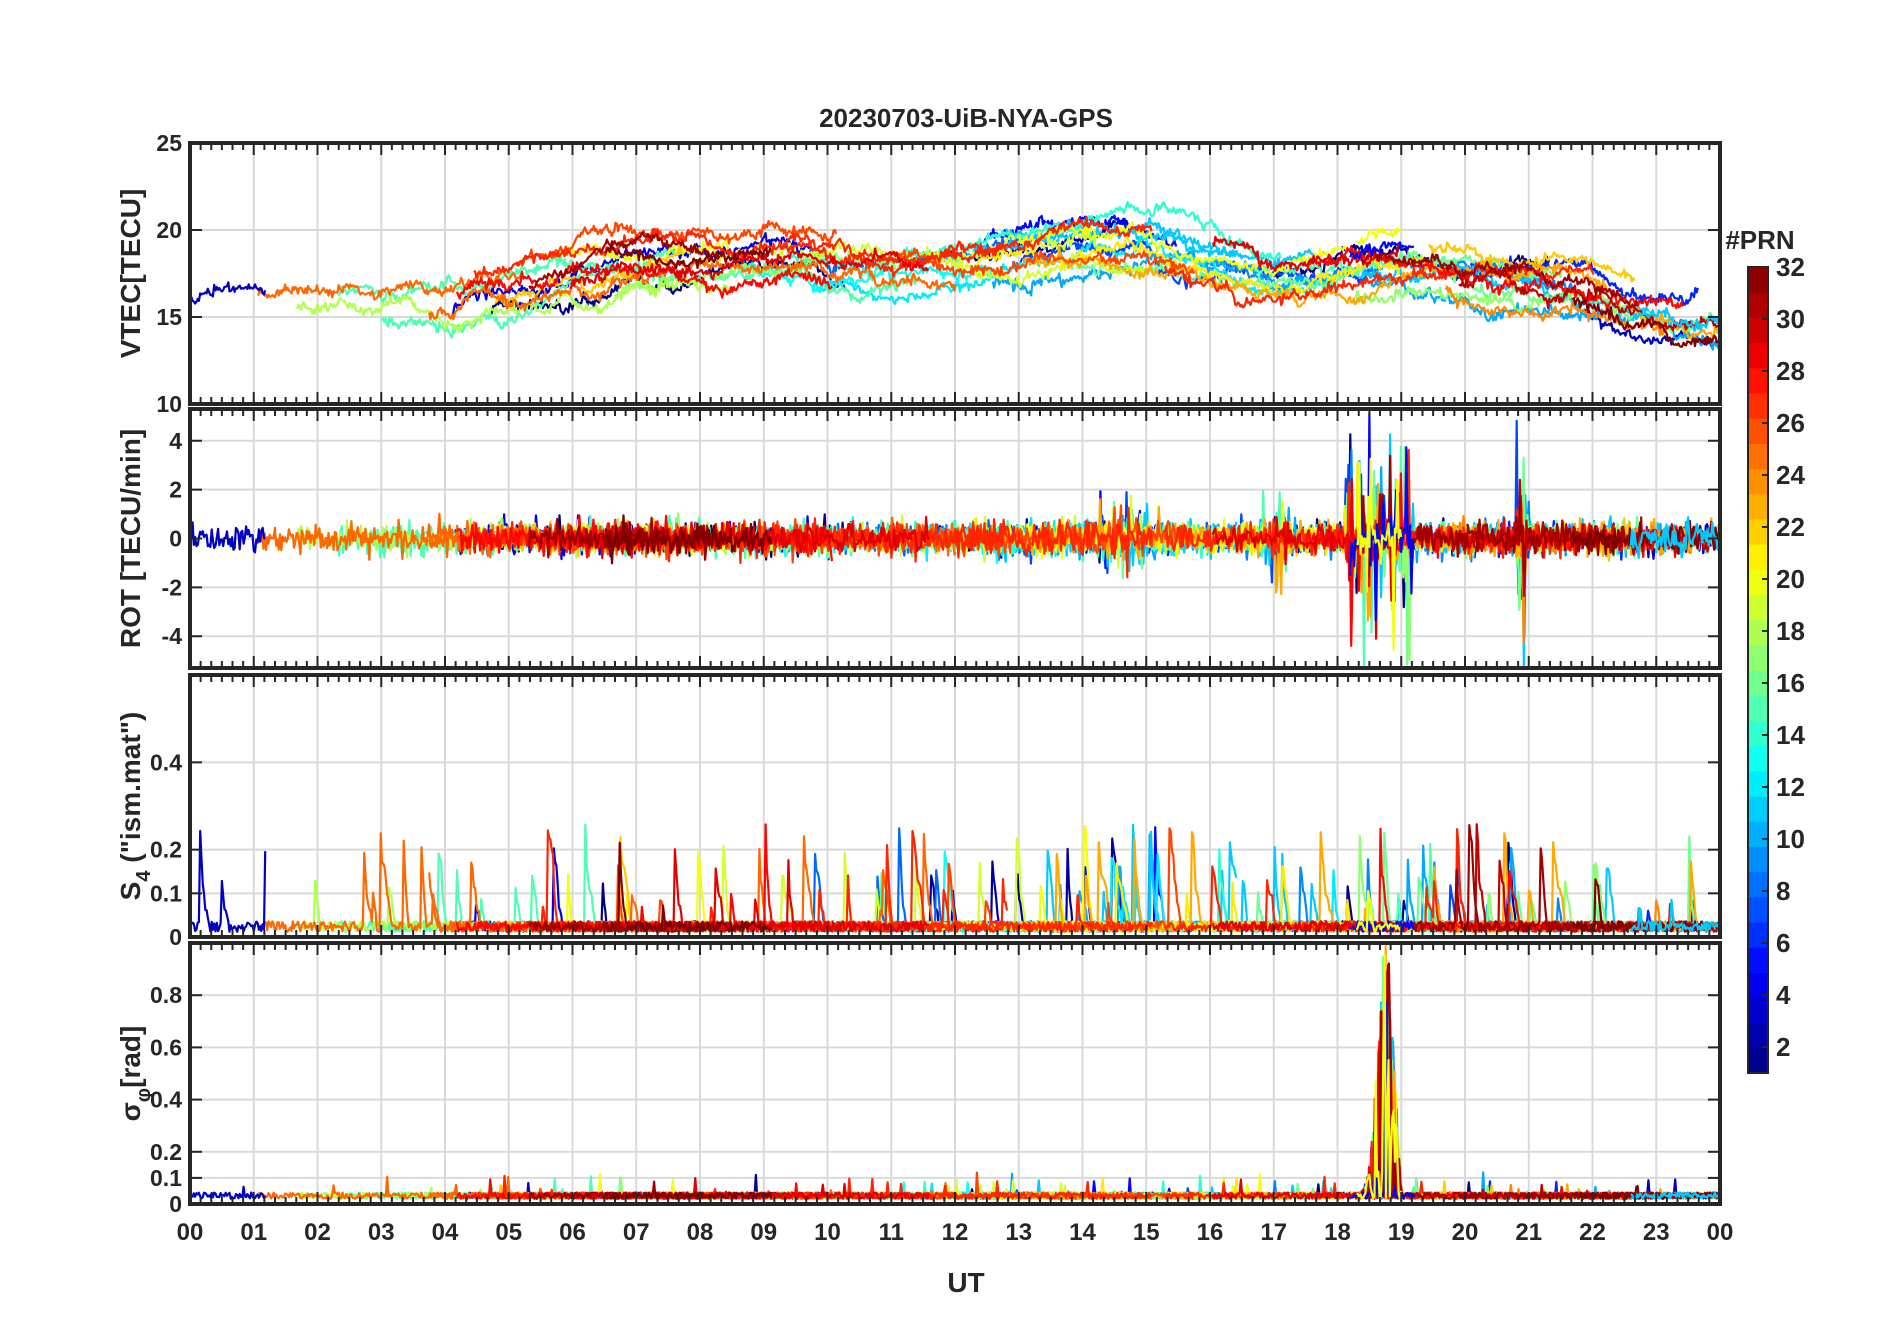 The image size is (1902, 1330). I want to click on x-tick-label: 16, so click(1210, 1232).